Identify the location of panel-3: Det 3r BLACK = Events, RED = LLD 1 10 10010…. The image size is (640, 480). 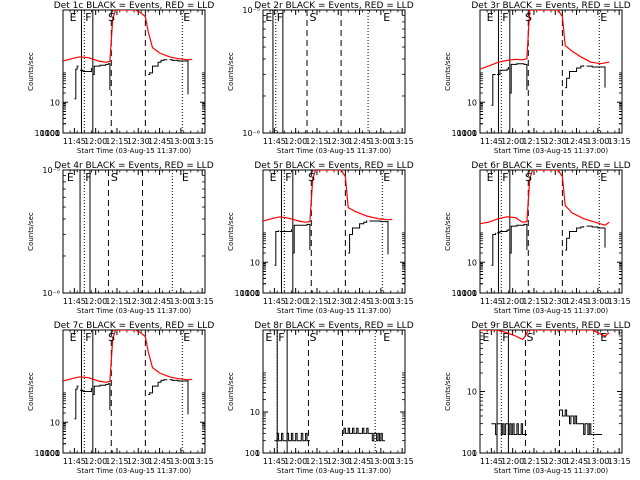
(537, 78).